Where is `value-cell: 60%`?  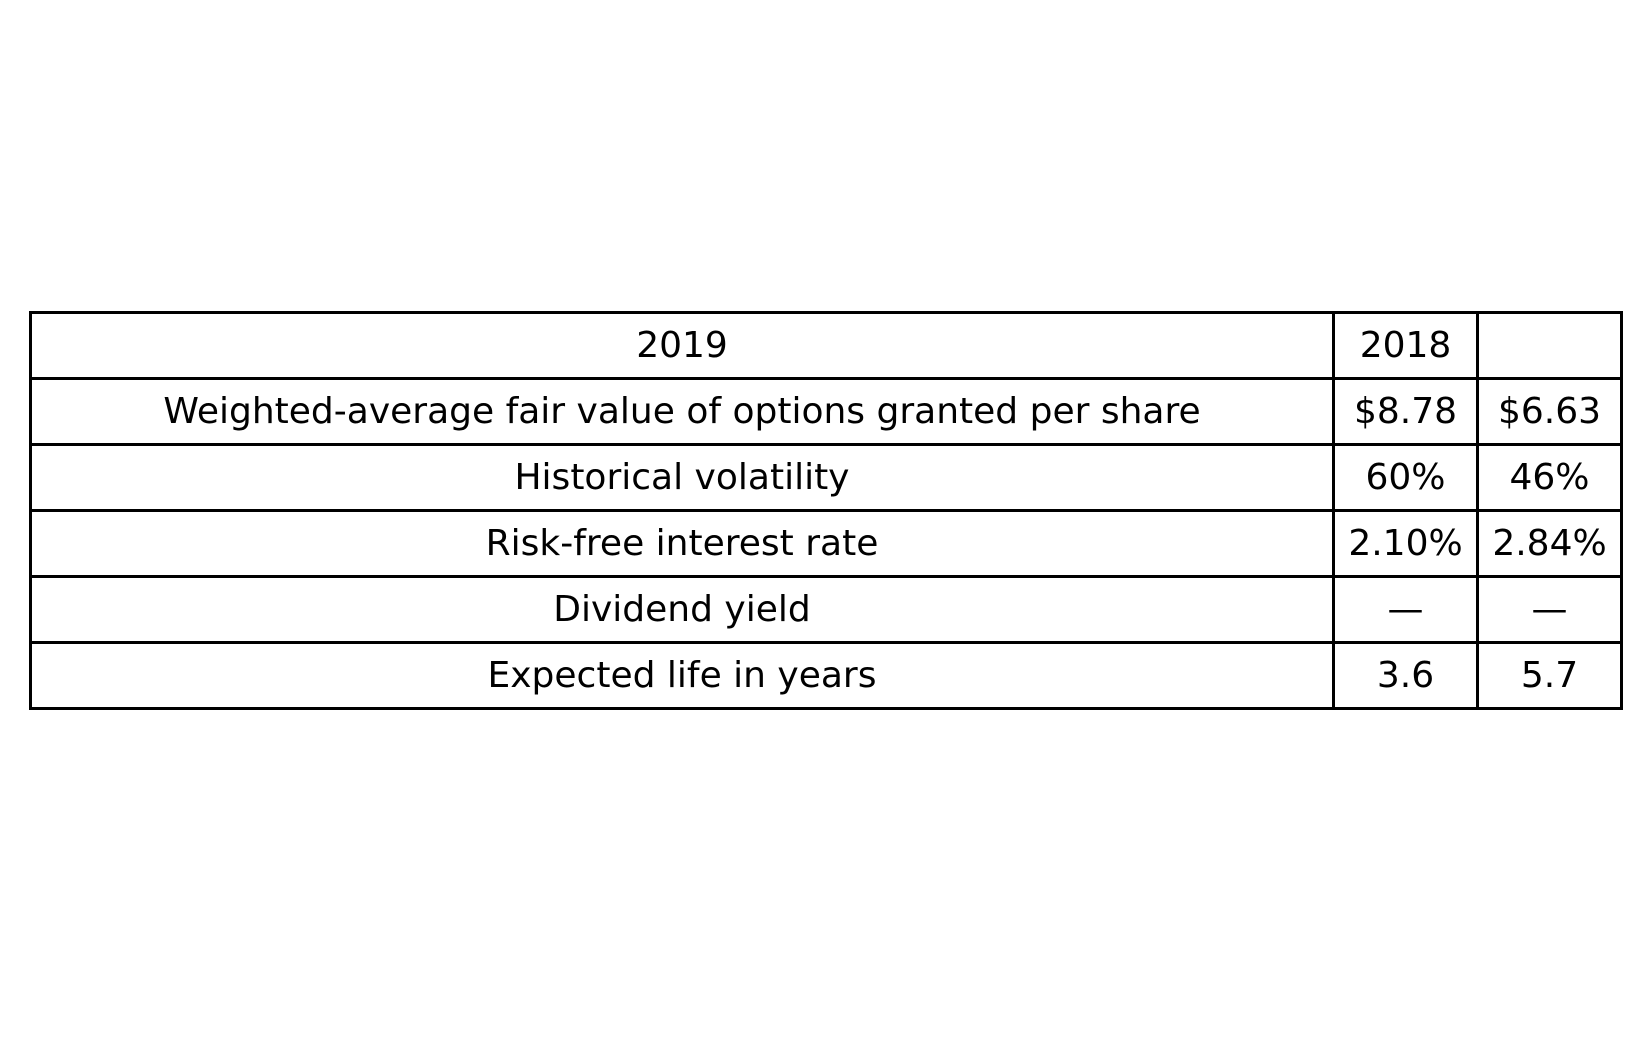
value-cell: 60% is located at coordinates (1405, 477).